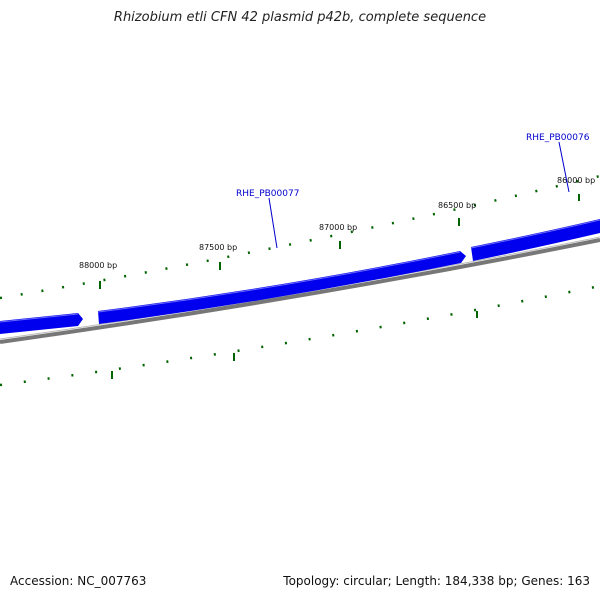 The height and width of the screenshot is (600, 600). What do you see at coordinates (558, 138) in the screenshot?
I see `gene-label: RHE_PB00076` at bounding box center [558, 138].